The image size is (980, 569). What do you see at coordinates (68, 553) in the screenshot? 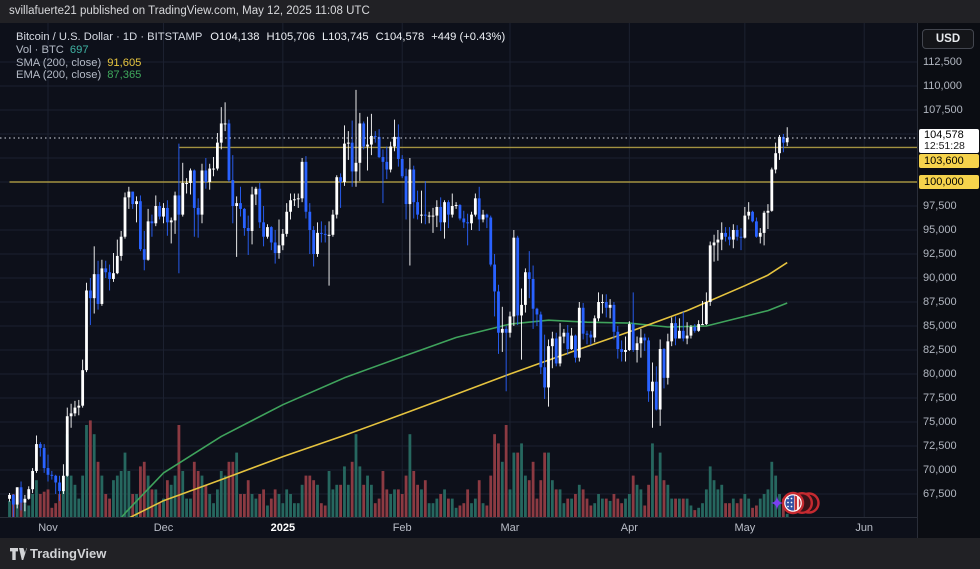
I see `brand-text: TradingView` at bounding box center [68, 553].